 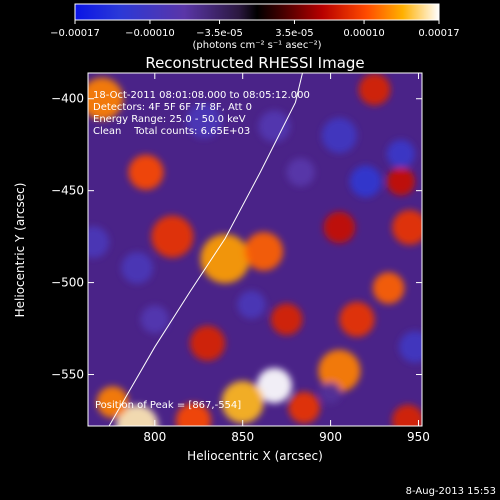 What do you see at coordinates (20, 250) in the screenshot?
I see `y-axis-label: Heliocentric Y (arcsec)` at bounding box center [20, 250].